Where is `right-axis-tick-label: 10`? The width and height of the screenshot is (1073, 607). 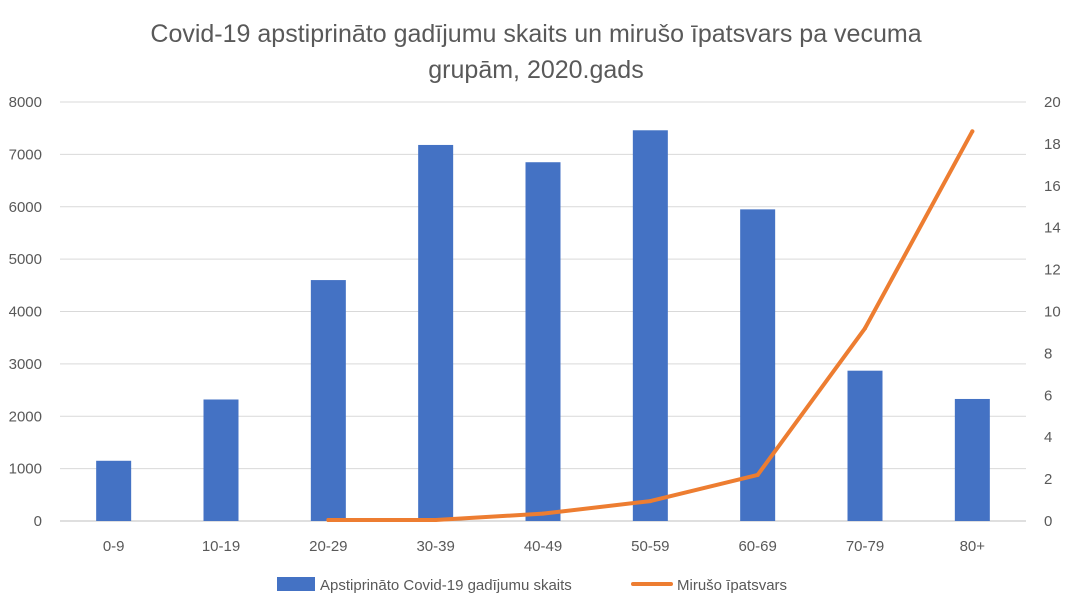 right-axis-tick-label: 10 is located at coordinates (1052, 312).